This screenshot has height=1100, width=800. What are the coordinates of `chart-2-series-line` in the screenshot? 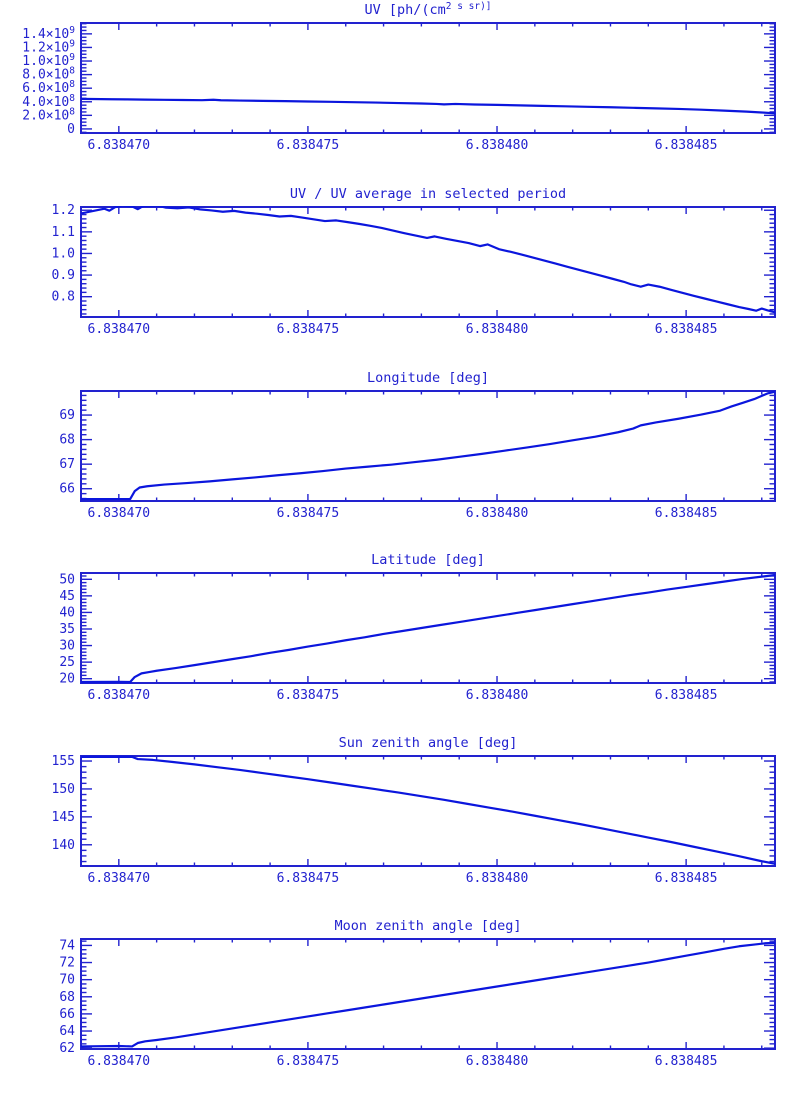 It's located at (428, 260).